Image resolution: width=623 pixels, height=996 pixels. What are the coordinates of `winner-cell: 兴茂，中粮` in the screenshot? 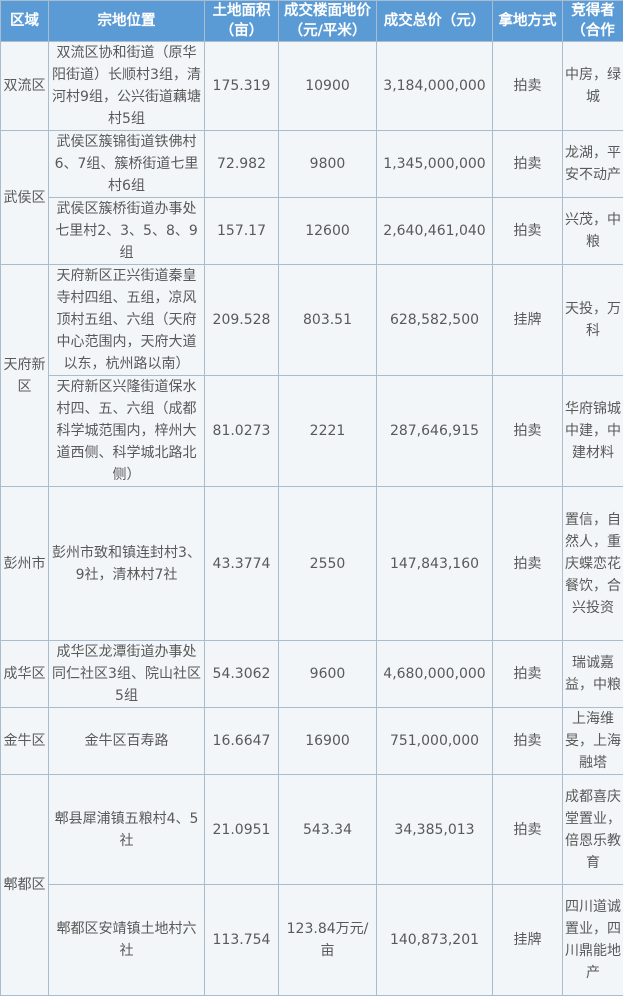 It's located at (593, 231).